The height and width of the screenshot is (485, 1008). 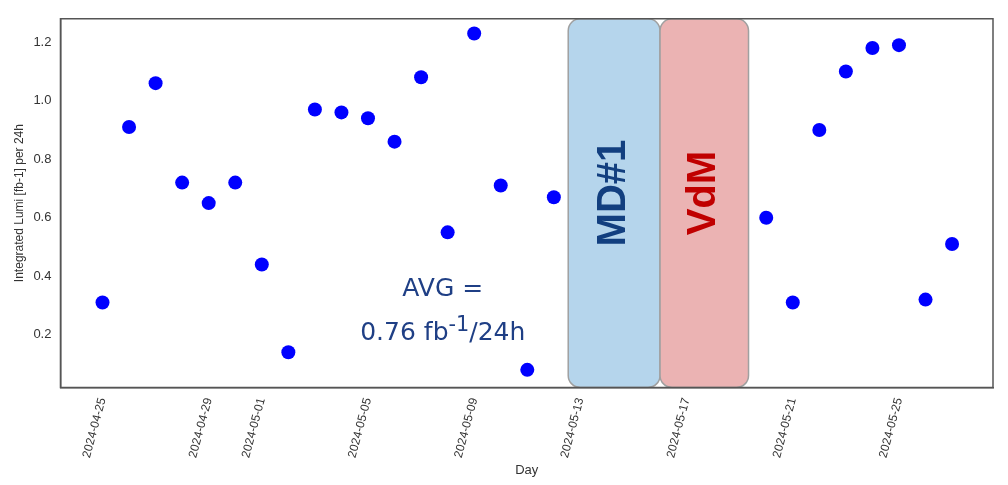 What do you see at coordinates (18, 203) in the screenshot?
I see `y-axis-title: Integrated Lumi [fb-1] per 24h` at bounding box center [18, 203].